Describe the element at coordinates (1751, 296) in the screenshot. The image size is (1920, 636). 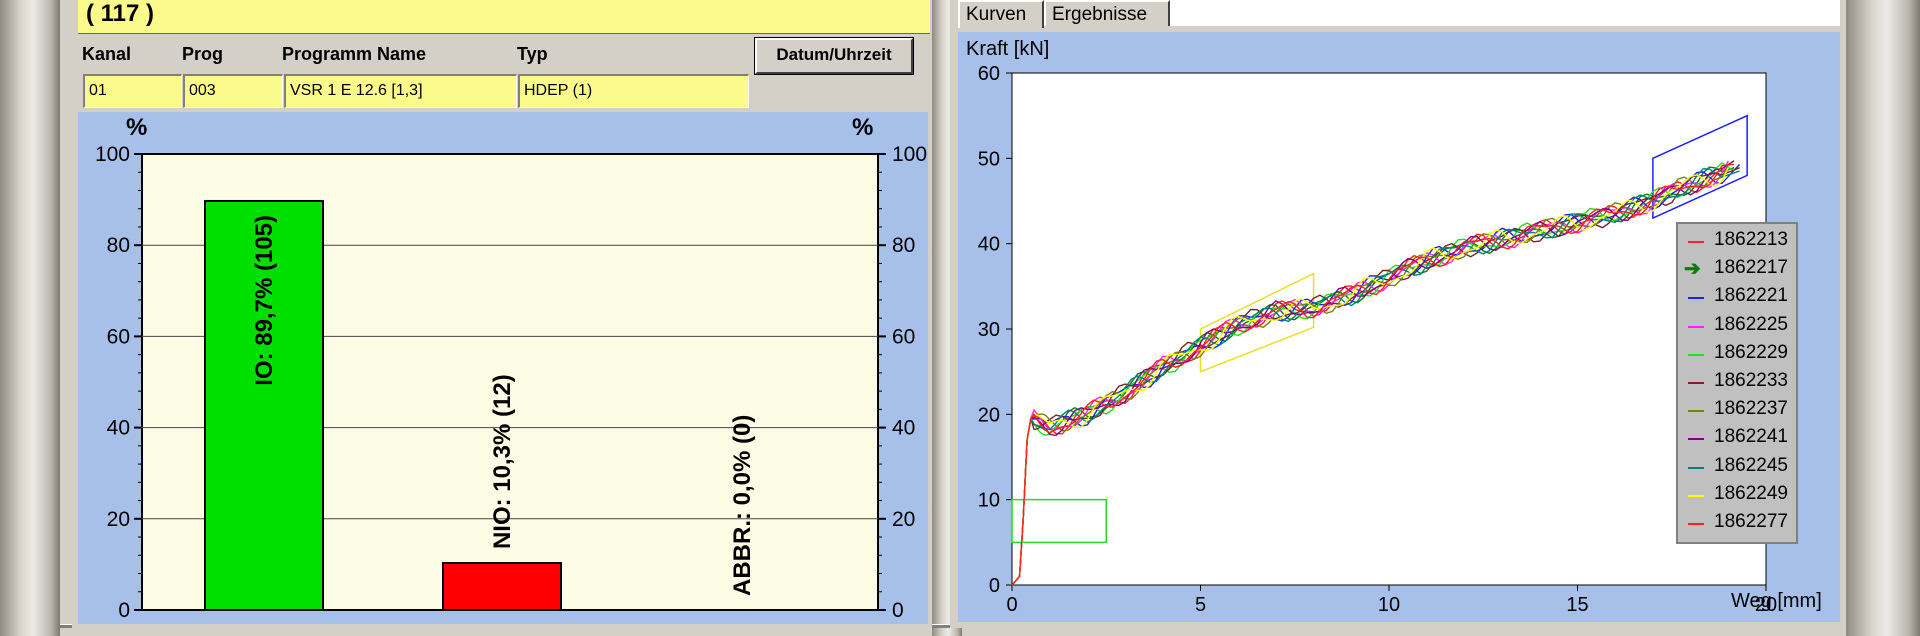
I see `legend-label: 1862221` at that location.